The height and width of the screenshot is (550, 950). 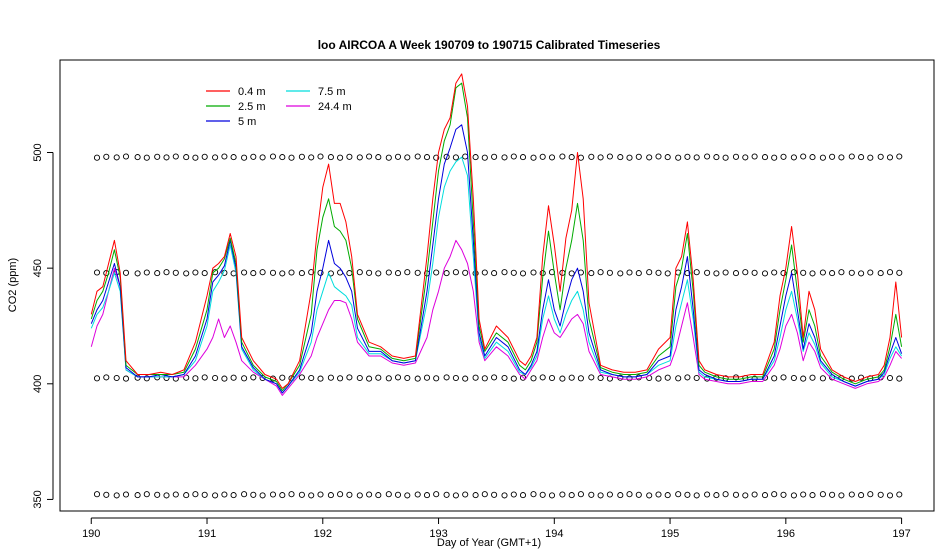 What do you see at coordinates (252, 92) in the screenshot?
I see `legend-label: 0.4 m` at bounding box center [252, 92].